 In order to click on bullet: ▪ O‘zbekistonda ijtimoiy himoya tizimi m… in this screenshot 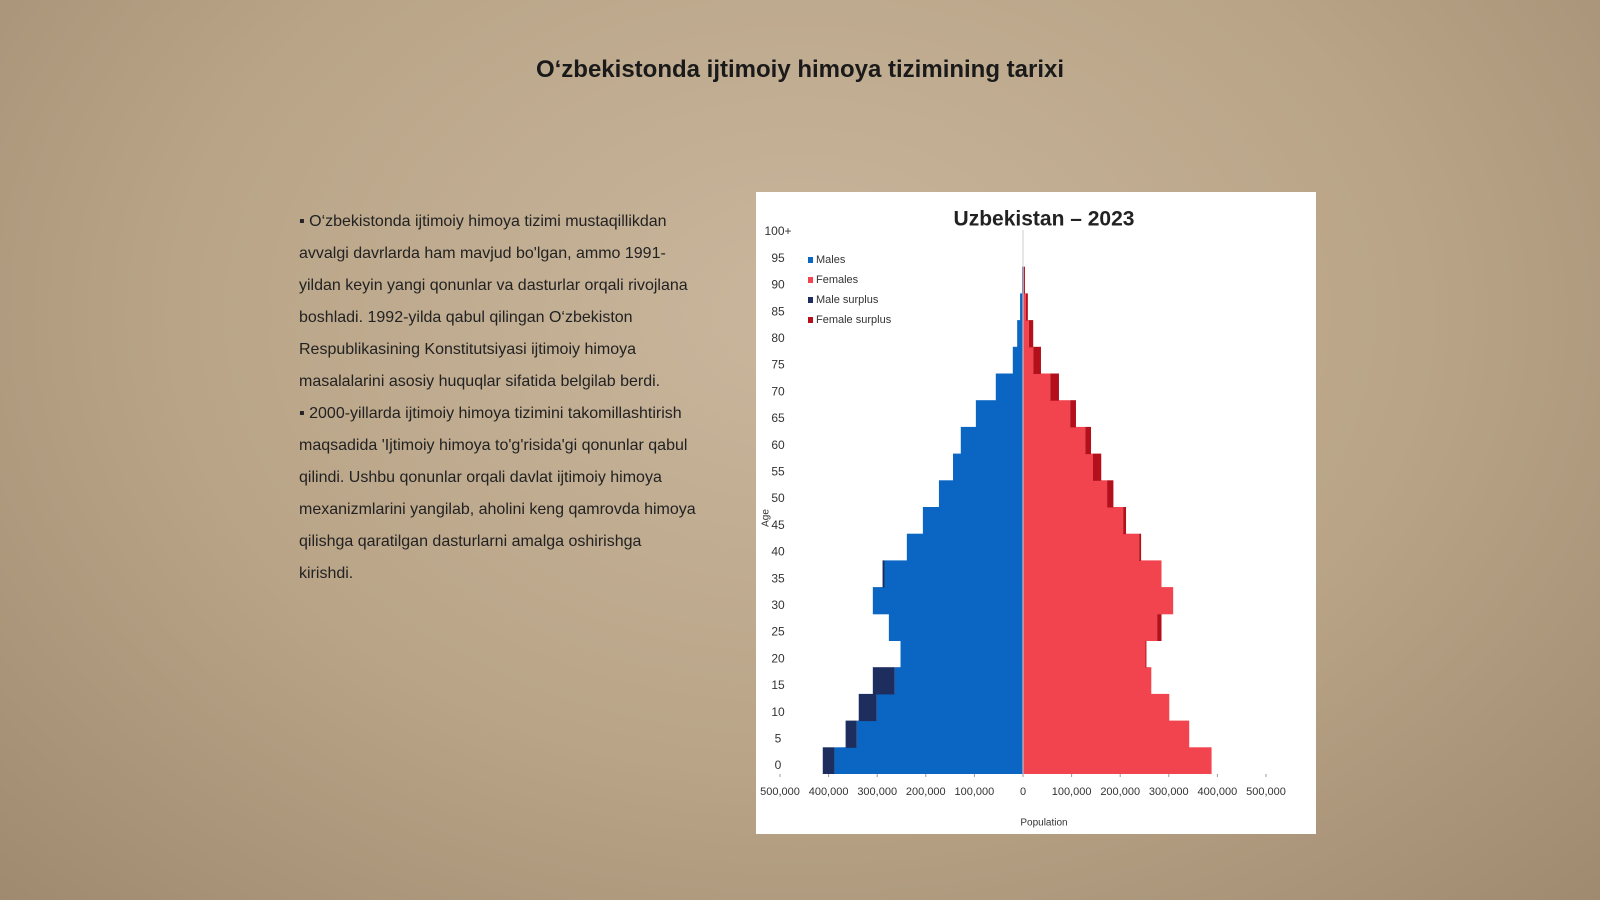, I will do `click(493, 301)`.